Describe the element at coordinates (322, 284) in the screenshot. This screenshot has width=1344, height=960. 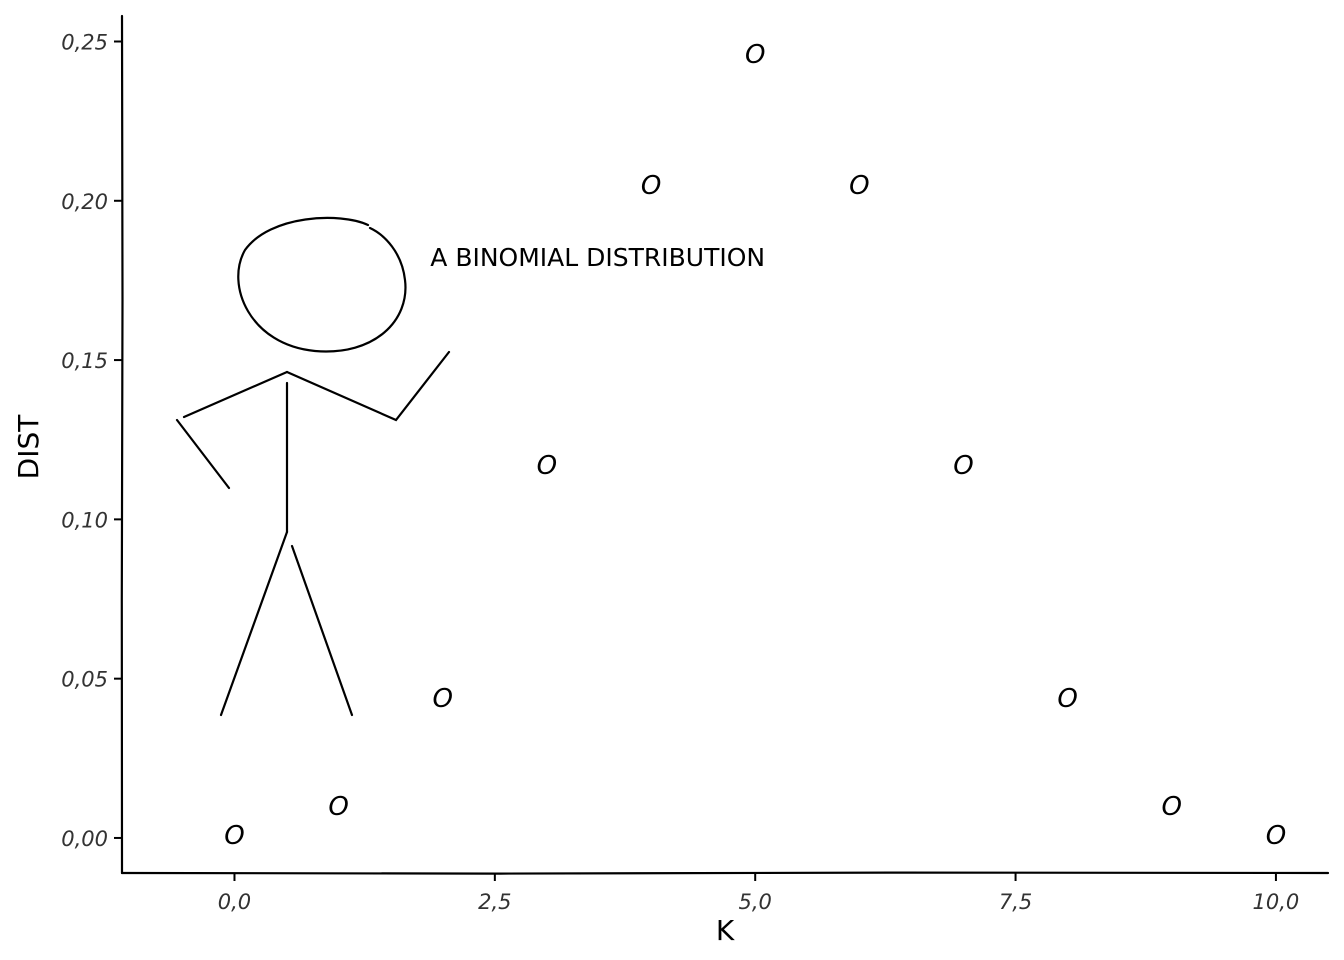
I see `stick-figure-head` at that location.